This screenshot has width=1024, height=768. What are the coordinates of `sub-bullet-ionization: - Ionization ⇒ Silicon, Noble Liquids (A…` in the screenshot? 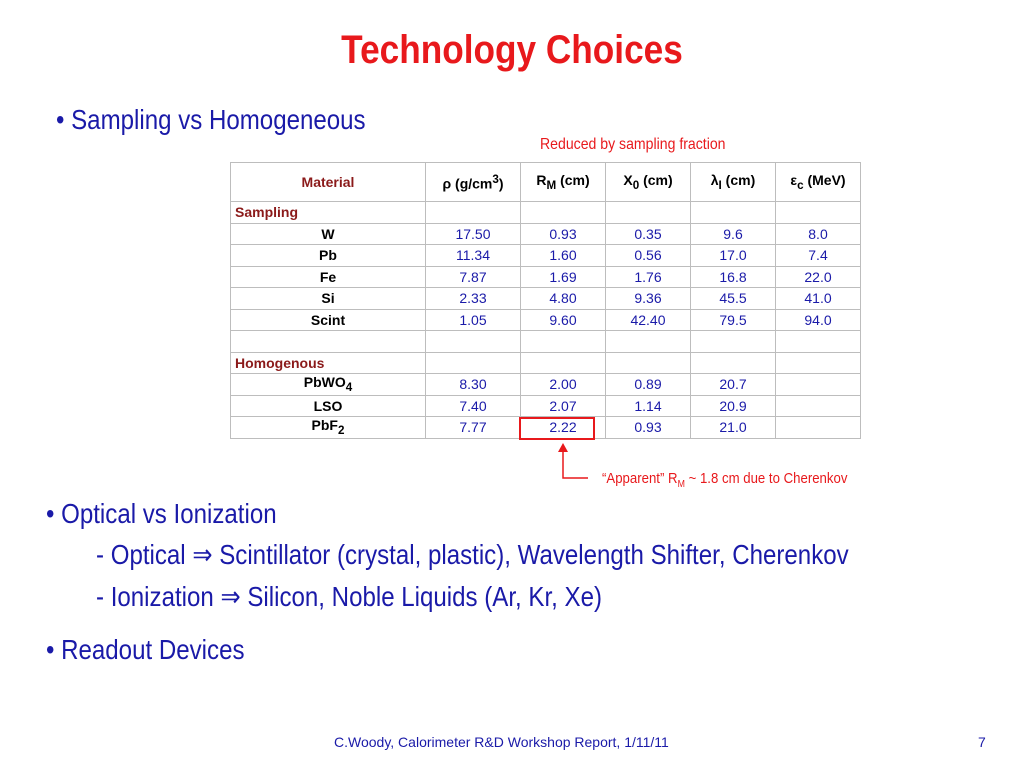 It's located at (349, 596).